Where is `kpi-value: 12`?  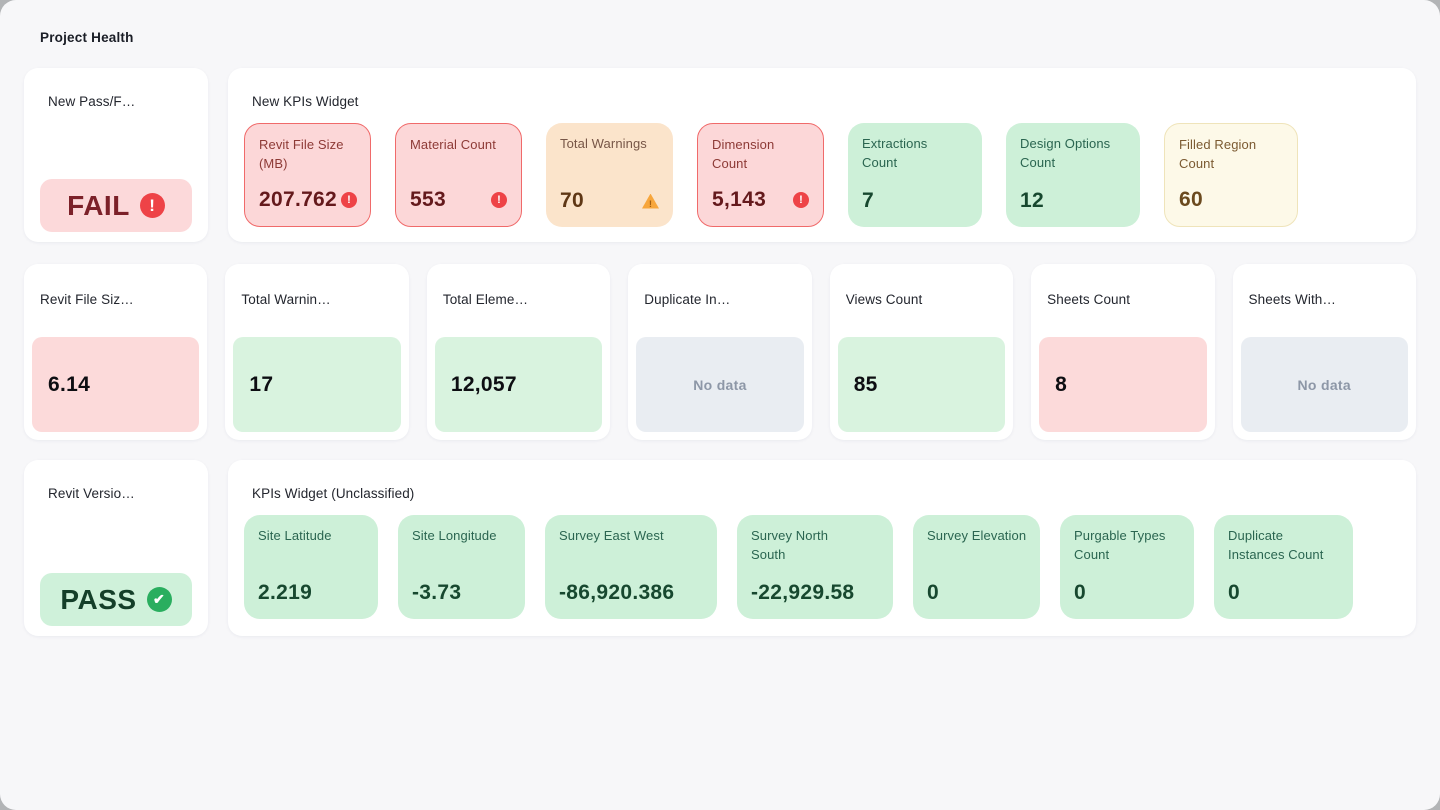 kpi-value: 12 is located at coordinates (1032, 200).